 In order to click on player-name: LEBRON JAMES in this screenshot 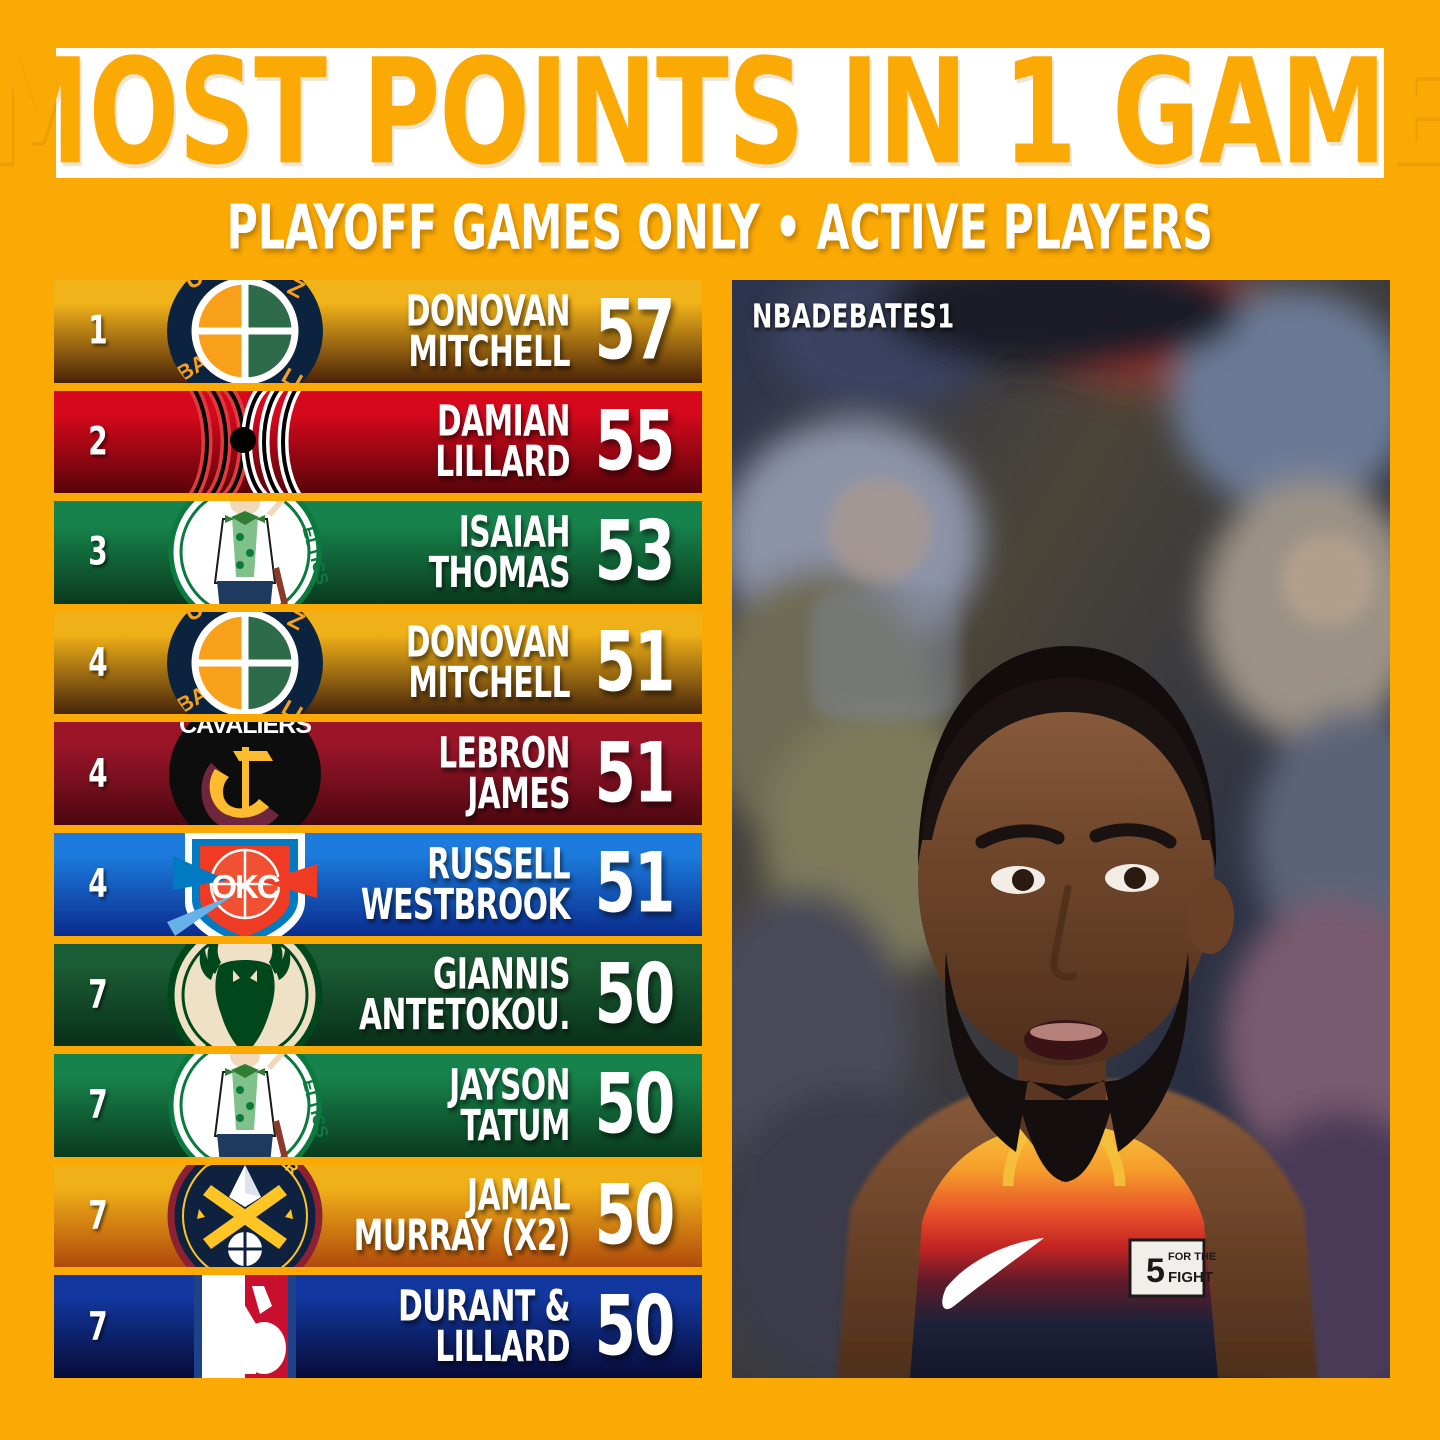, I will do `click(504, 772)`.